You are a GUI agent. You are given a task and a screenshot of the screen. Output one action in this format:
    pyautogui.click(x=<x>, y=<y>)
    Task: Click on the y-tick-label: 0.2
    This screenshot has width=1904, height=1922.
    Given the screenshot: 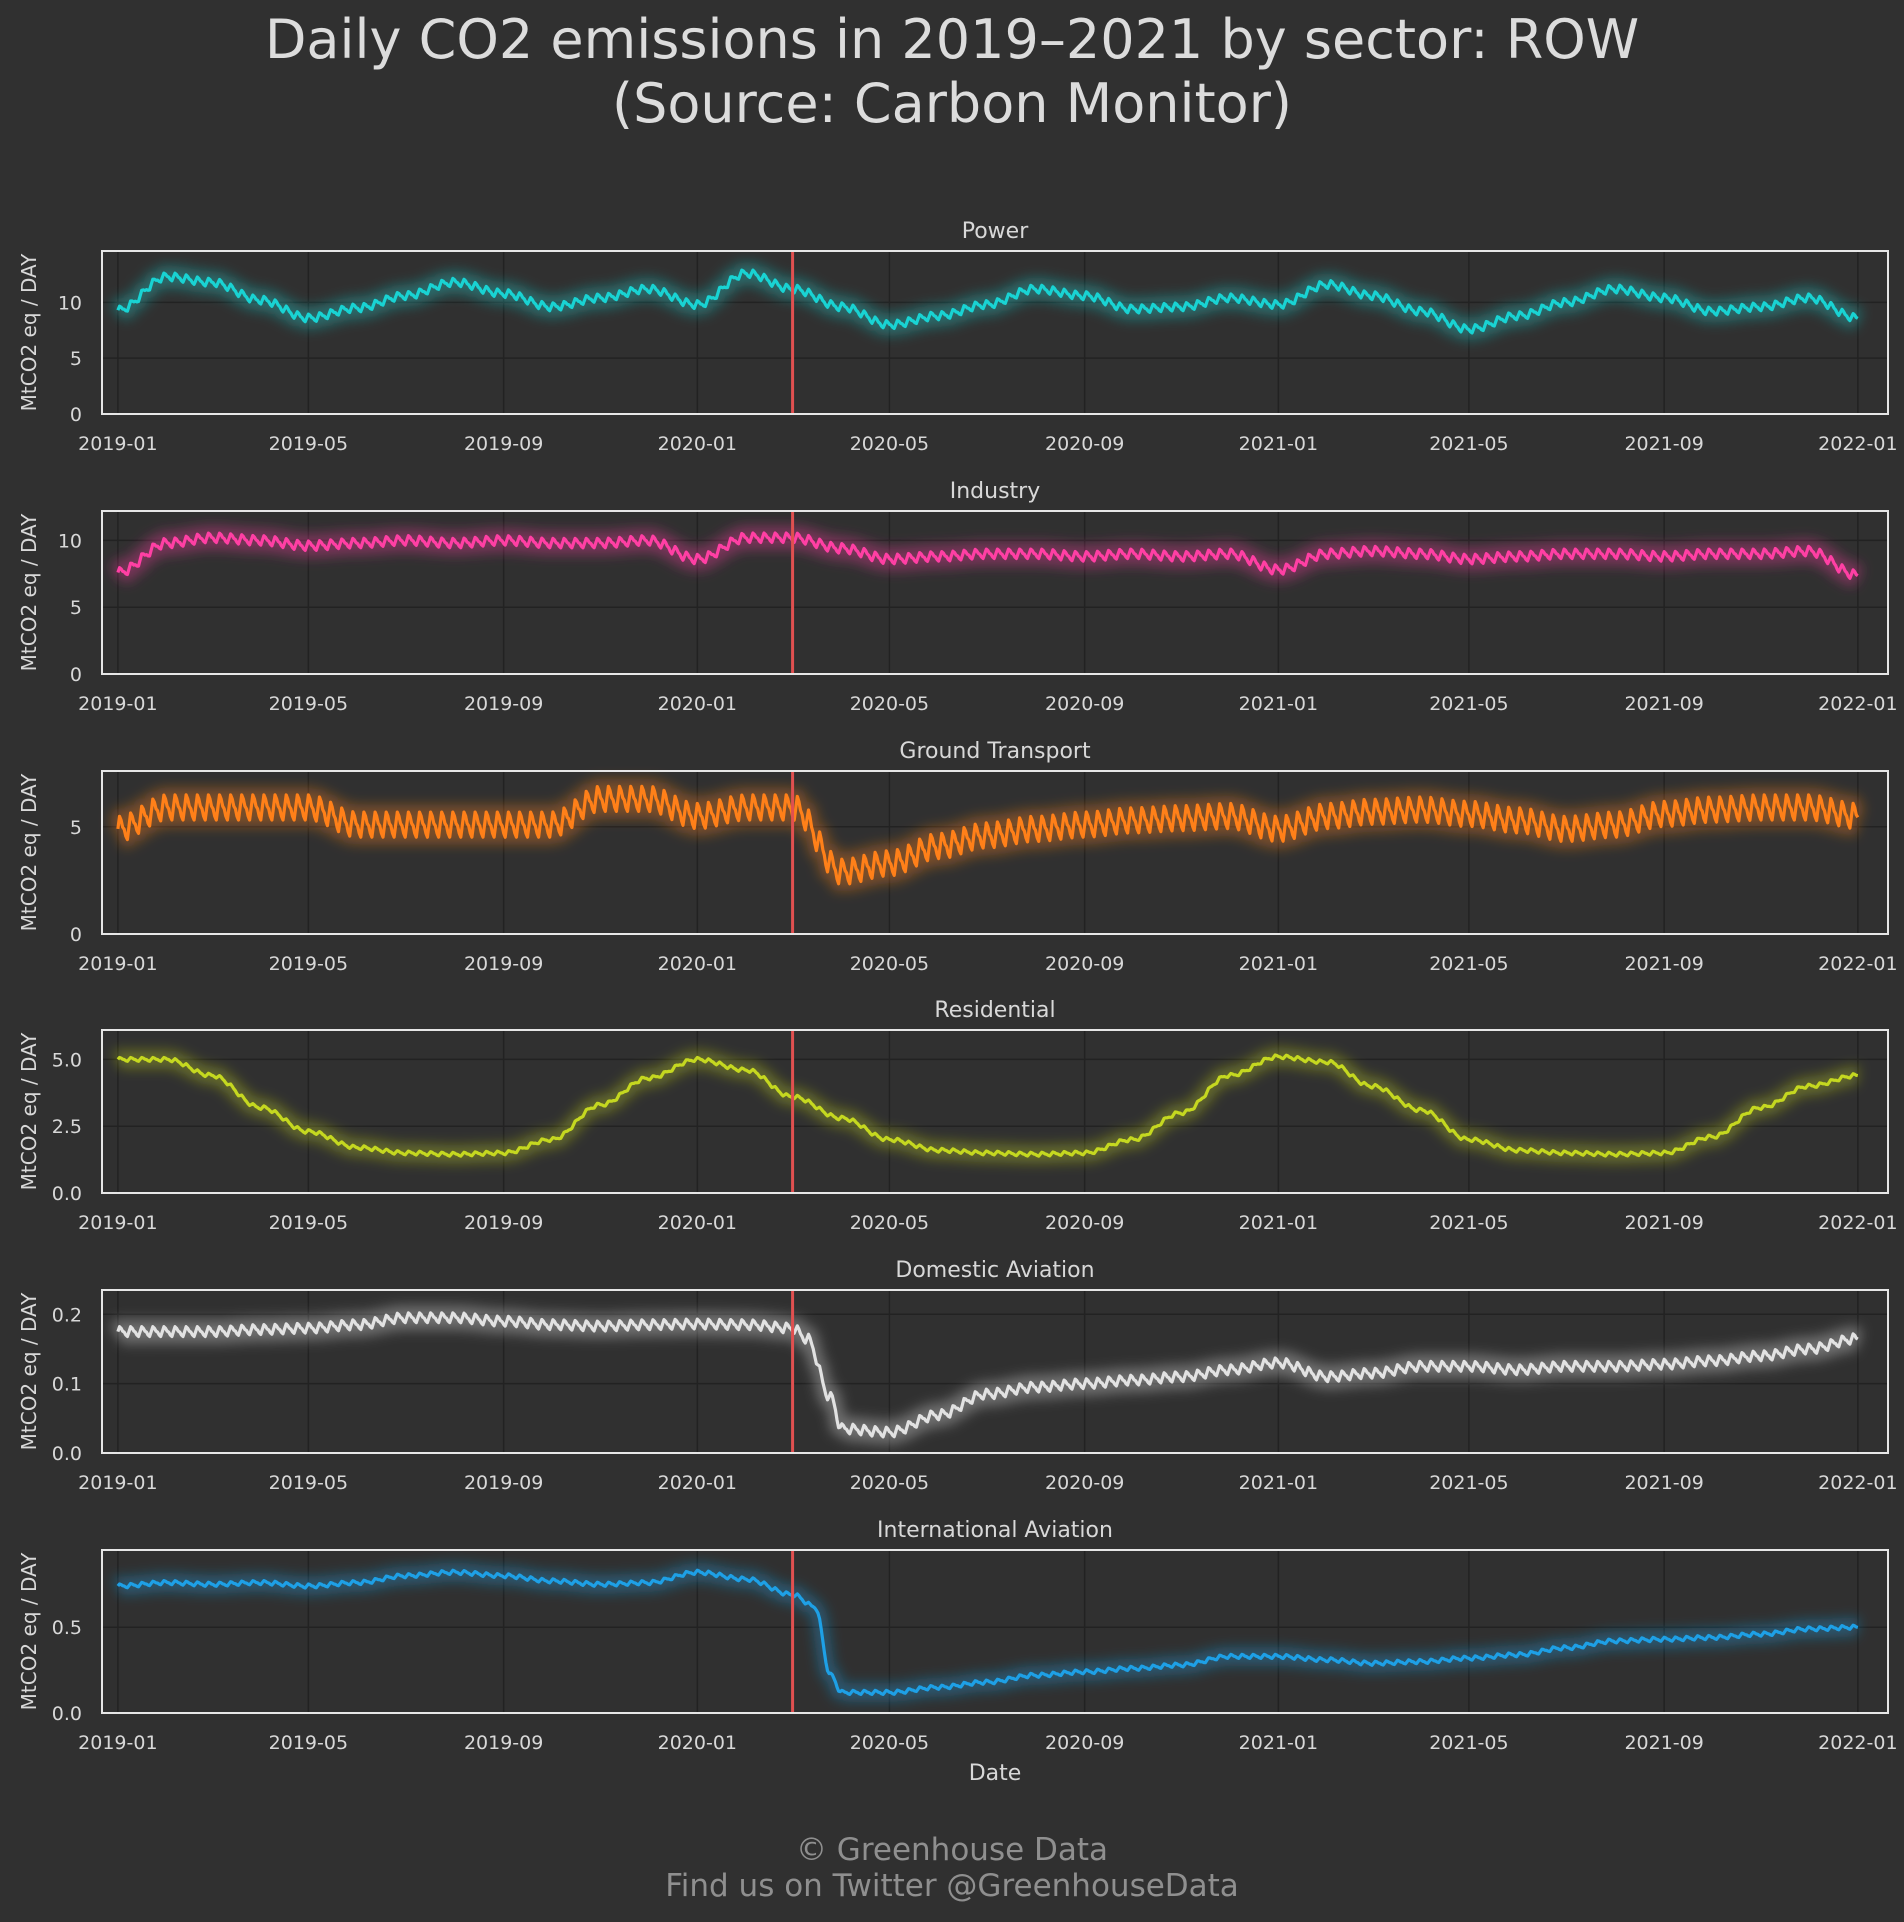 What is the action you would take?
    pyautogui.click(x=67, y=1315)
    